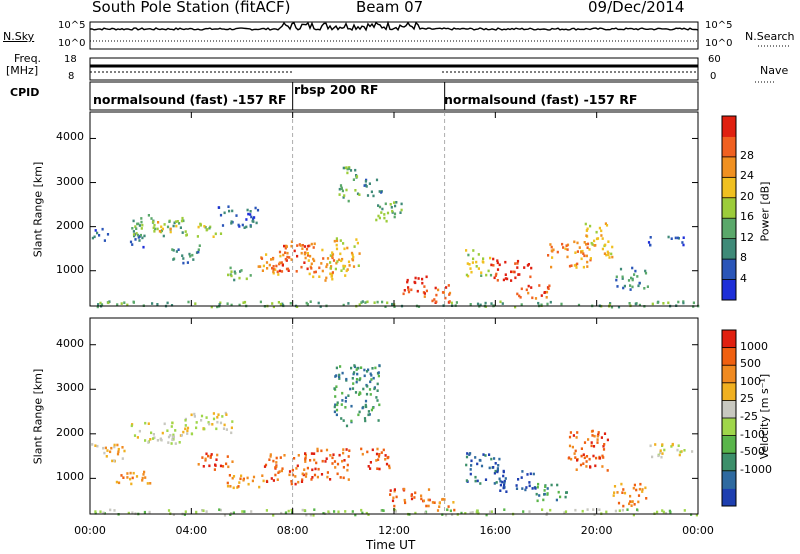  What do you see at coordinates (292, 530) in the screenshot?
I see `time-xtick-2: 08:00` at bounding box center [292, 530].